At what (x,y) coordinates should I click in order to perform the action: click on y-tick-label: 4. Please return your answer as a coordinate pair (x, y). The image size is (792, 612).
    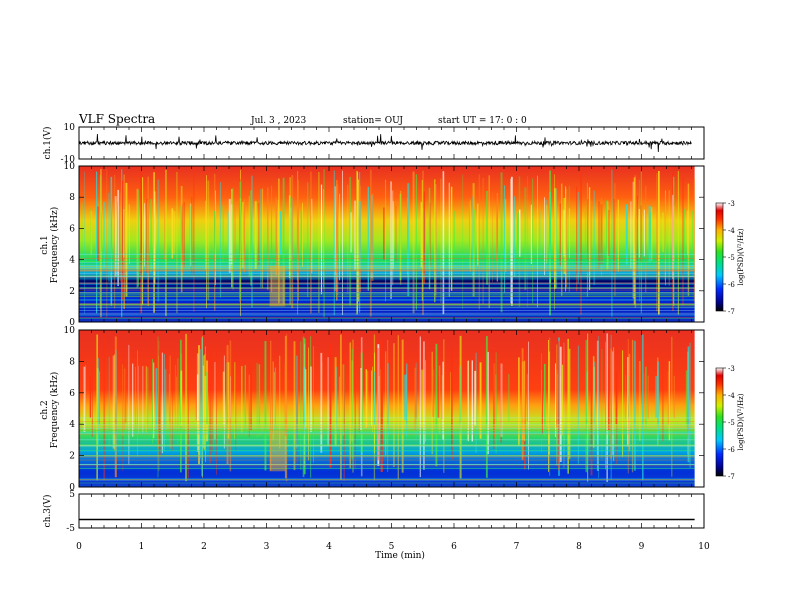
    Looking at the image, I should click on (72, 261).